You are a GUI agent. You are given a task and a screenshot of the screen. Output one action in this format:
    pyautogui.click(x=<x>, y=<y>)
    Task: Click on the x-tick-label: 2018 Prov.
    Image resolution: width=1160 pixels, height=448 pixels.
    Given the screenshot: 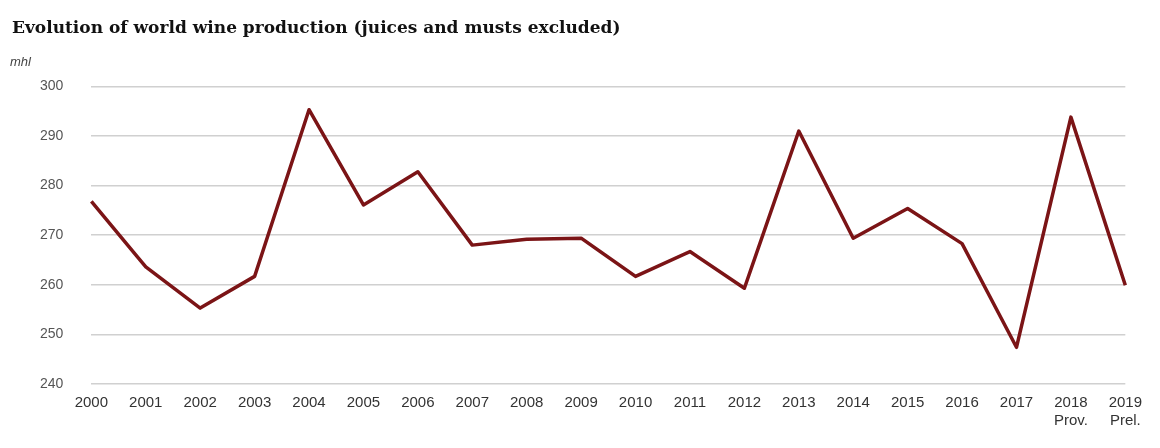 What is the action you would take?
    pyautogui.click(x=1070, y=411)
    